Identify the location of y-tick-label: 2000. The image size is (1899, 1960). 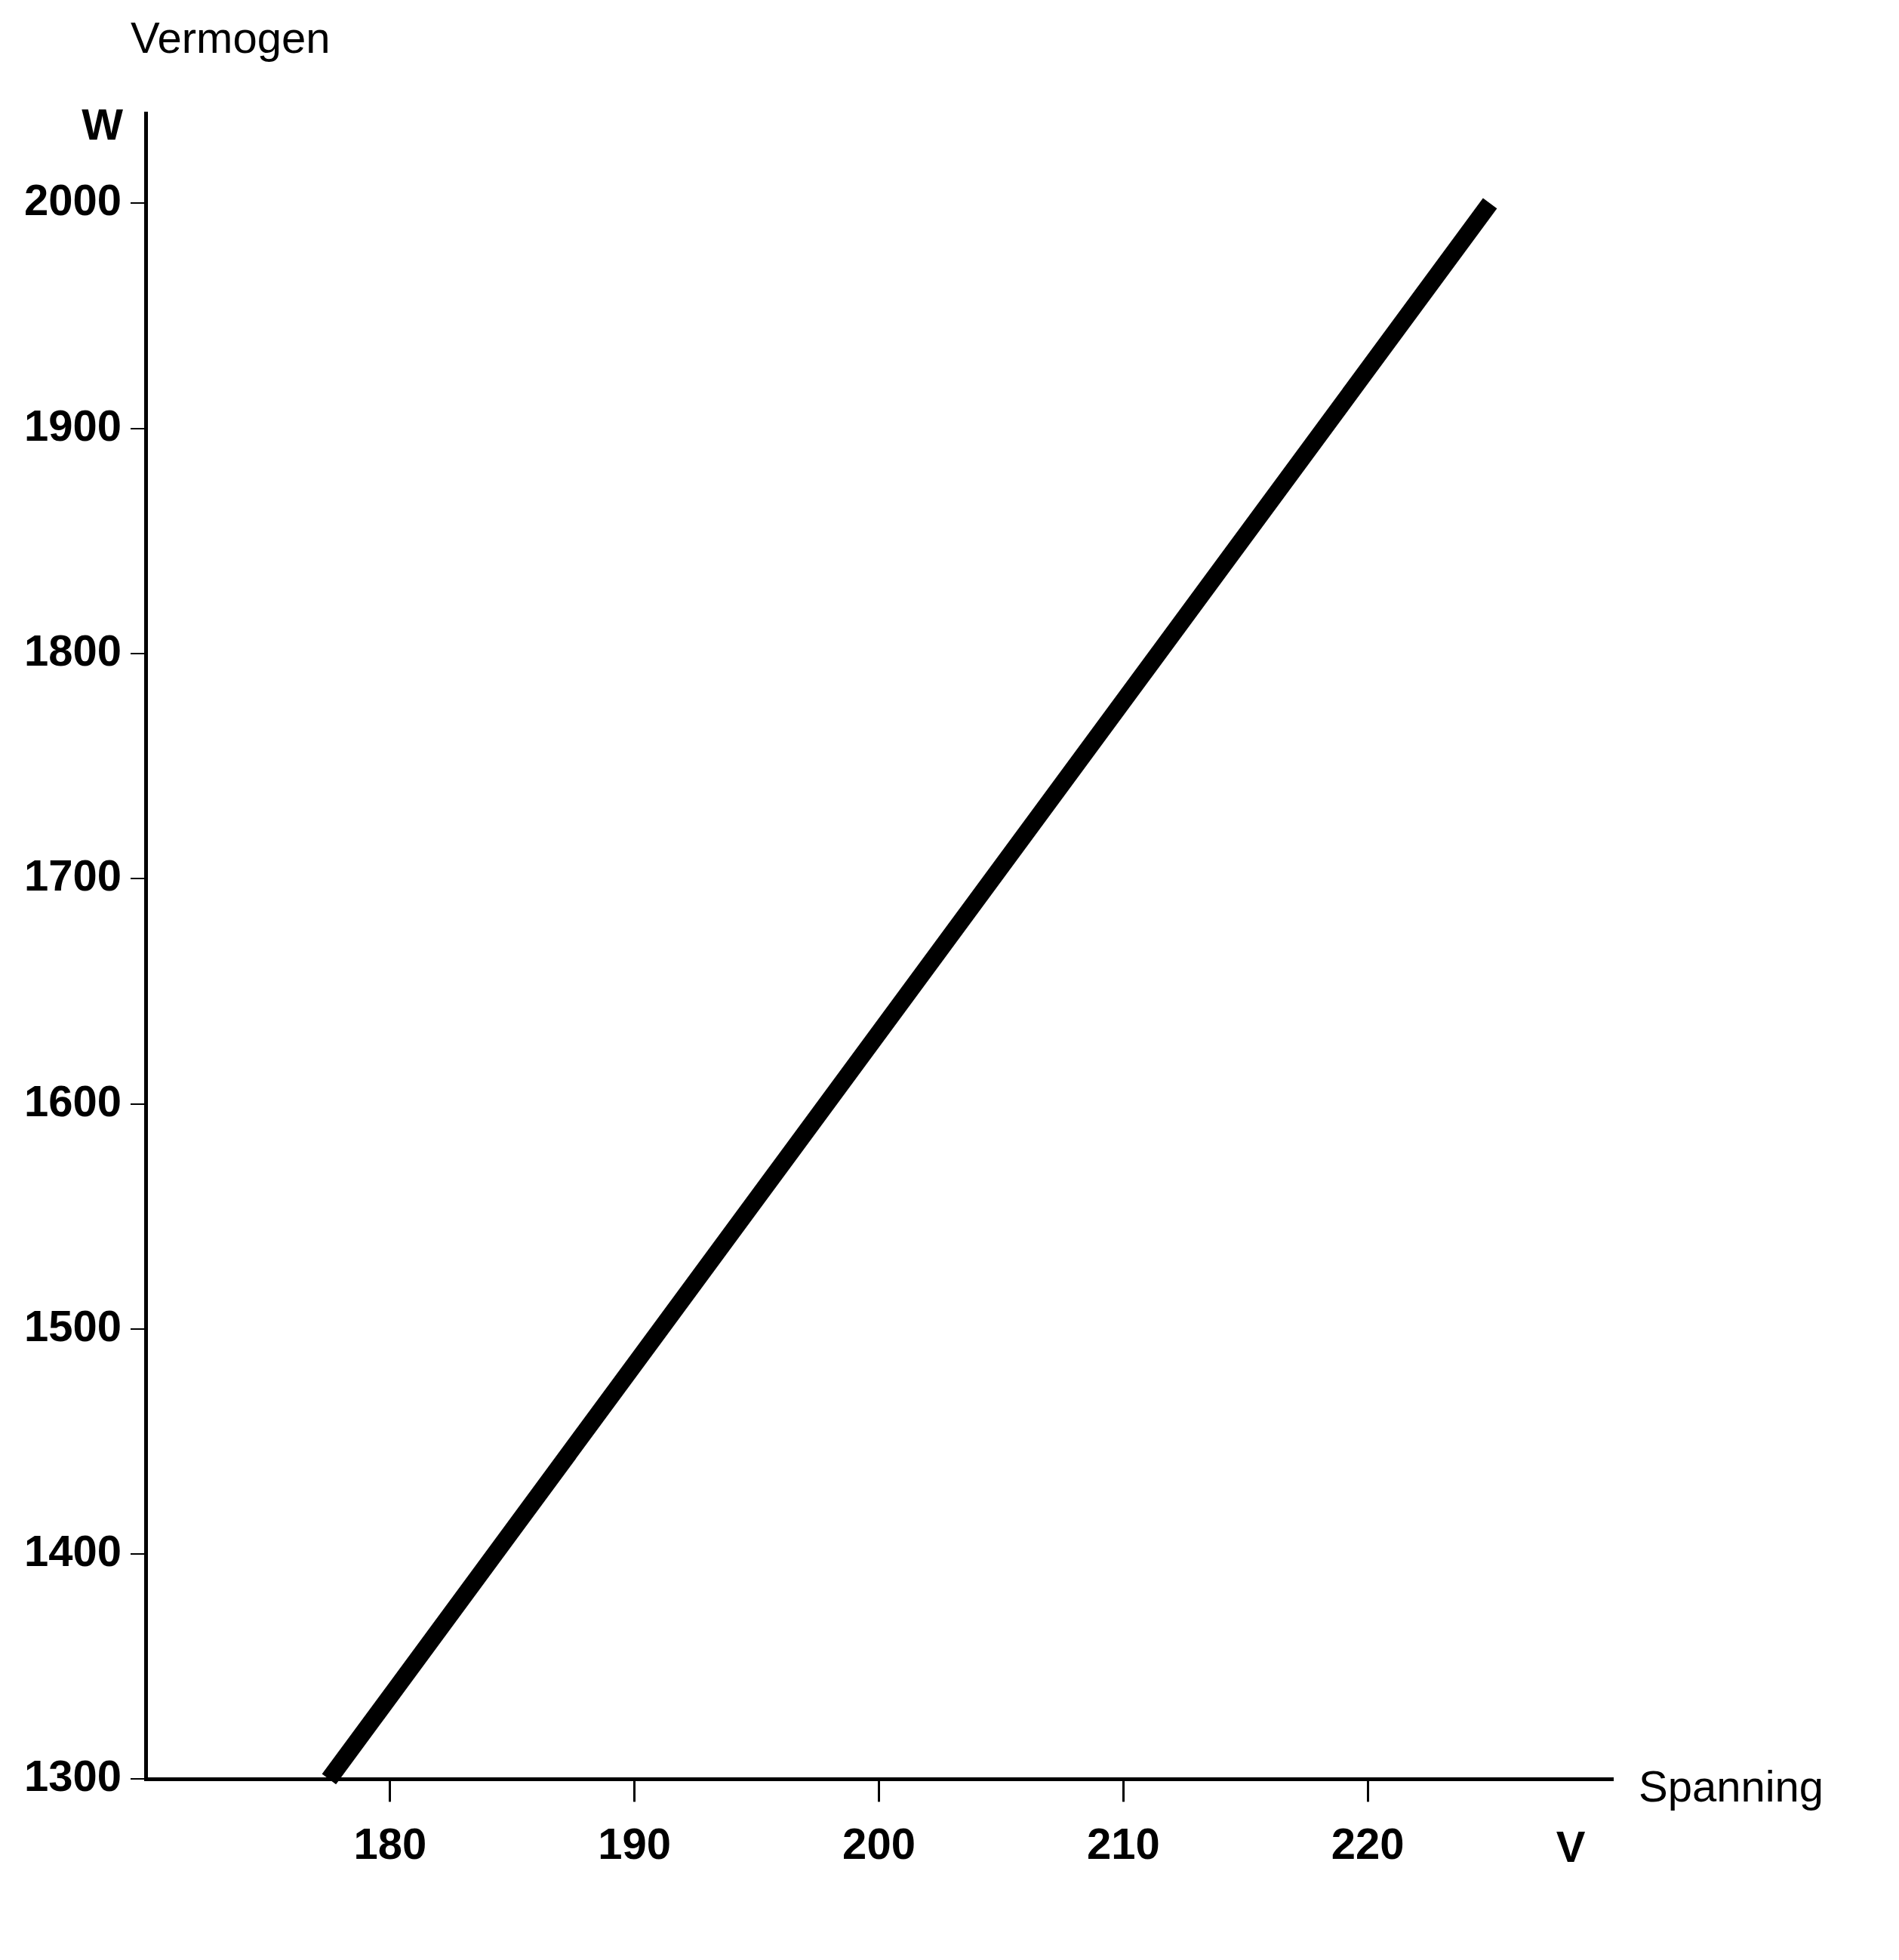
(73, 200).